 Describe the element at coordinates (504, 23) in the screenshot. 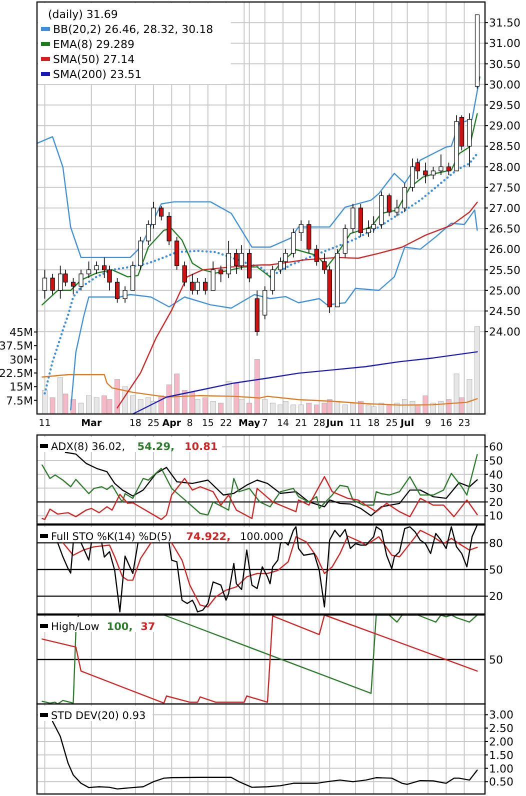

I see `y-tick-label: 31.50` at that location.